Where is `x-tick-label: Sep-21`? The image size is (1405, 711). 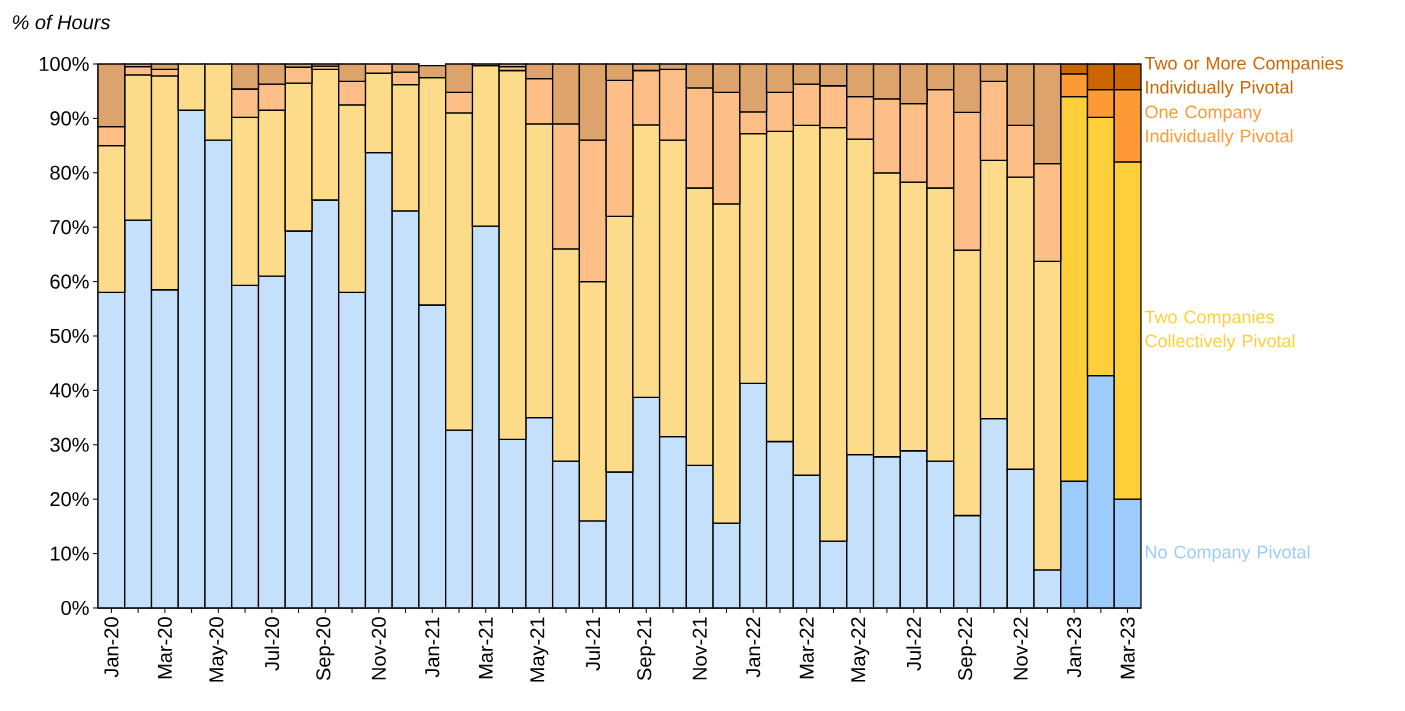 x-tick-label: Sep-21 is located at coordinates (646, 649).